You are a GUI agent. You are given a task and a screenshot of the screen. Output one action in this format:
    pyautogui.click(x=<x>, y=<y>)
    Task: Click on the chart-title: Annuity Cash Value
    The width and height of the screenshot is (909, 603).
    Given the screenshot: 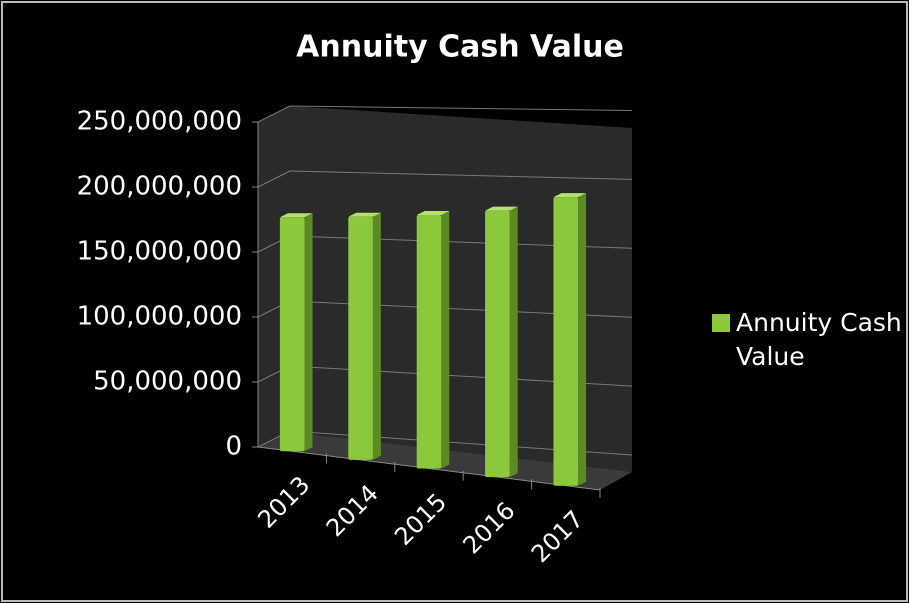 What is the action you would take?
    pyautogui.click(x=460, y=47)
    